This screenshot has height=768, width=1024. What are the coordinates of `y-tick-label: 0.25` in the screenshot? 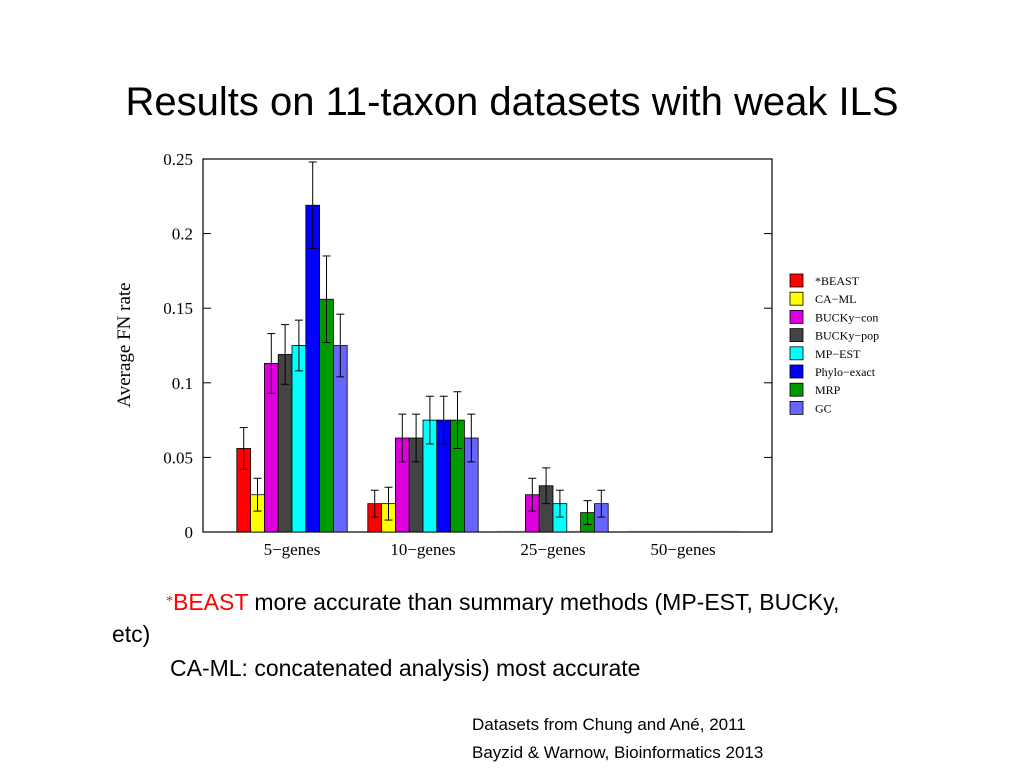 It's located at (178, 159).